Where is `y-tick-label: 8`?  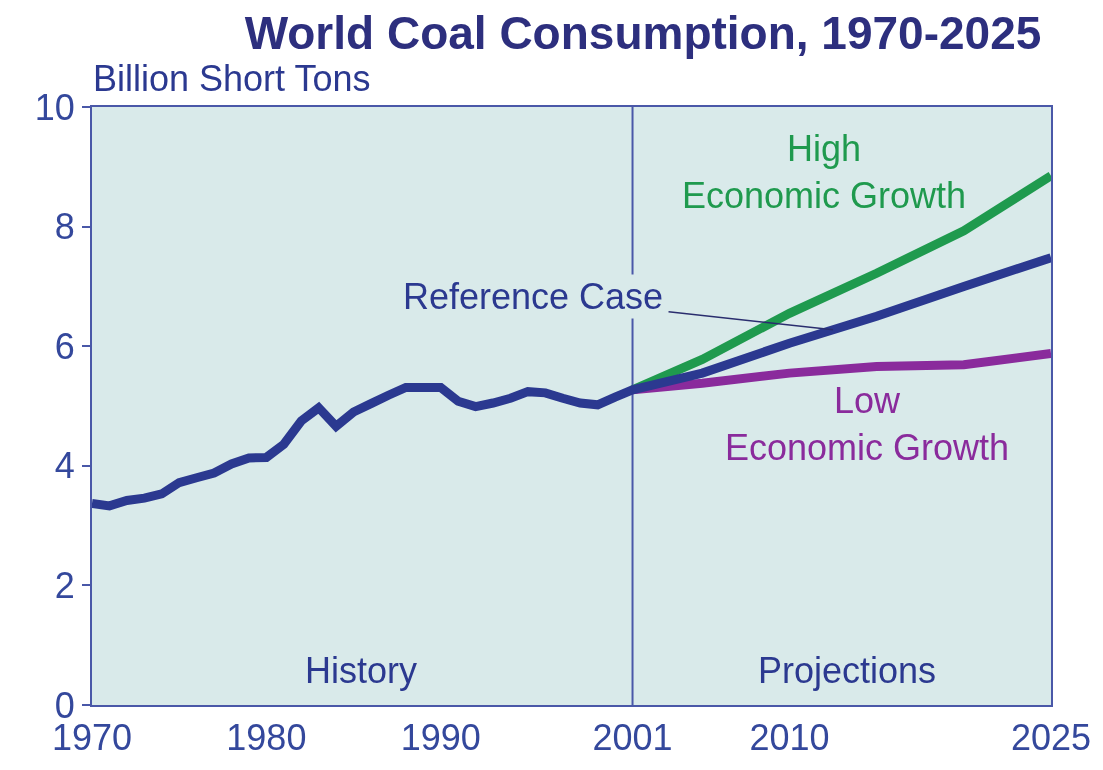 y-tick-label: 8 is located at coordinates (64, 227).